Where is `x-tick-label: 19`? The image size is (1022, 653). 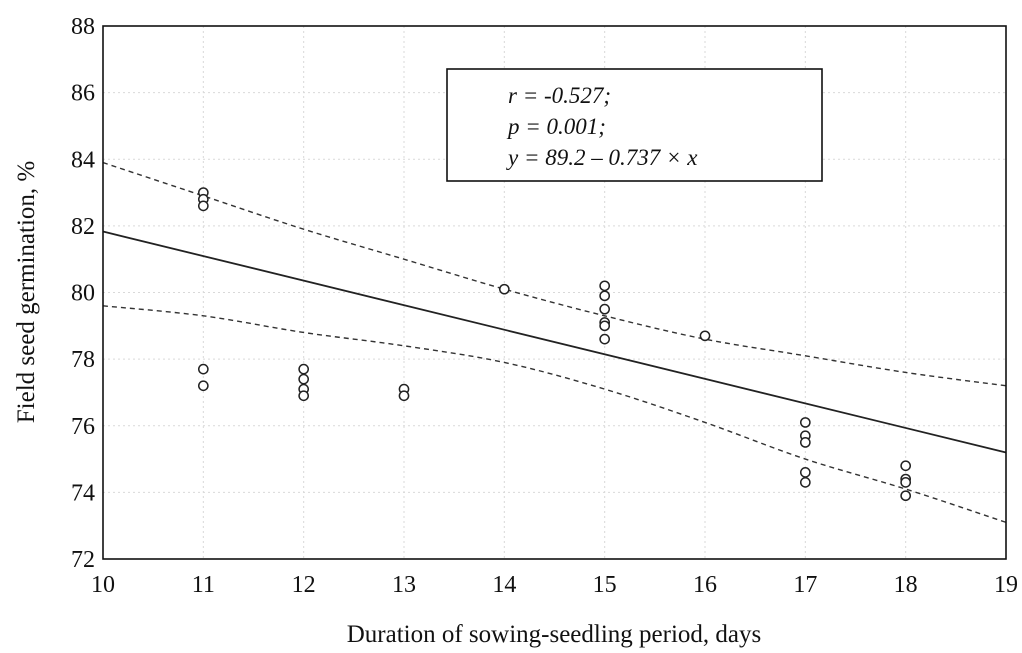 x-tick-label: 19 is located at coordinates (1006, 585).